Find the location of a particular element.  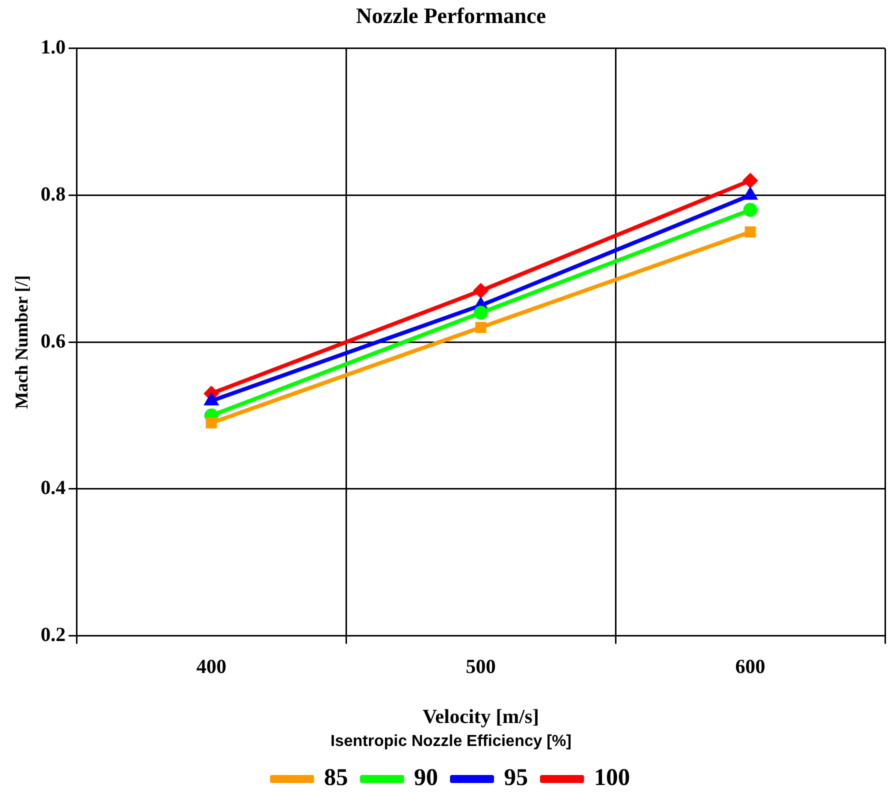

x-tick-label: 500 is located at coordinates (481, 667).